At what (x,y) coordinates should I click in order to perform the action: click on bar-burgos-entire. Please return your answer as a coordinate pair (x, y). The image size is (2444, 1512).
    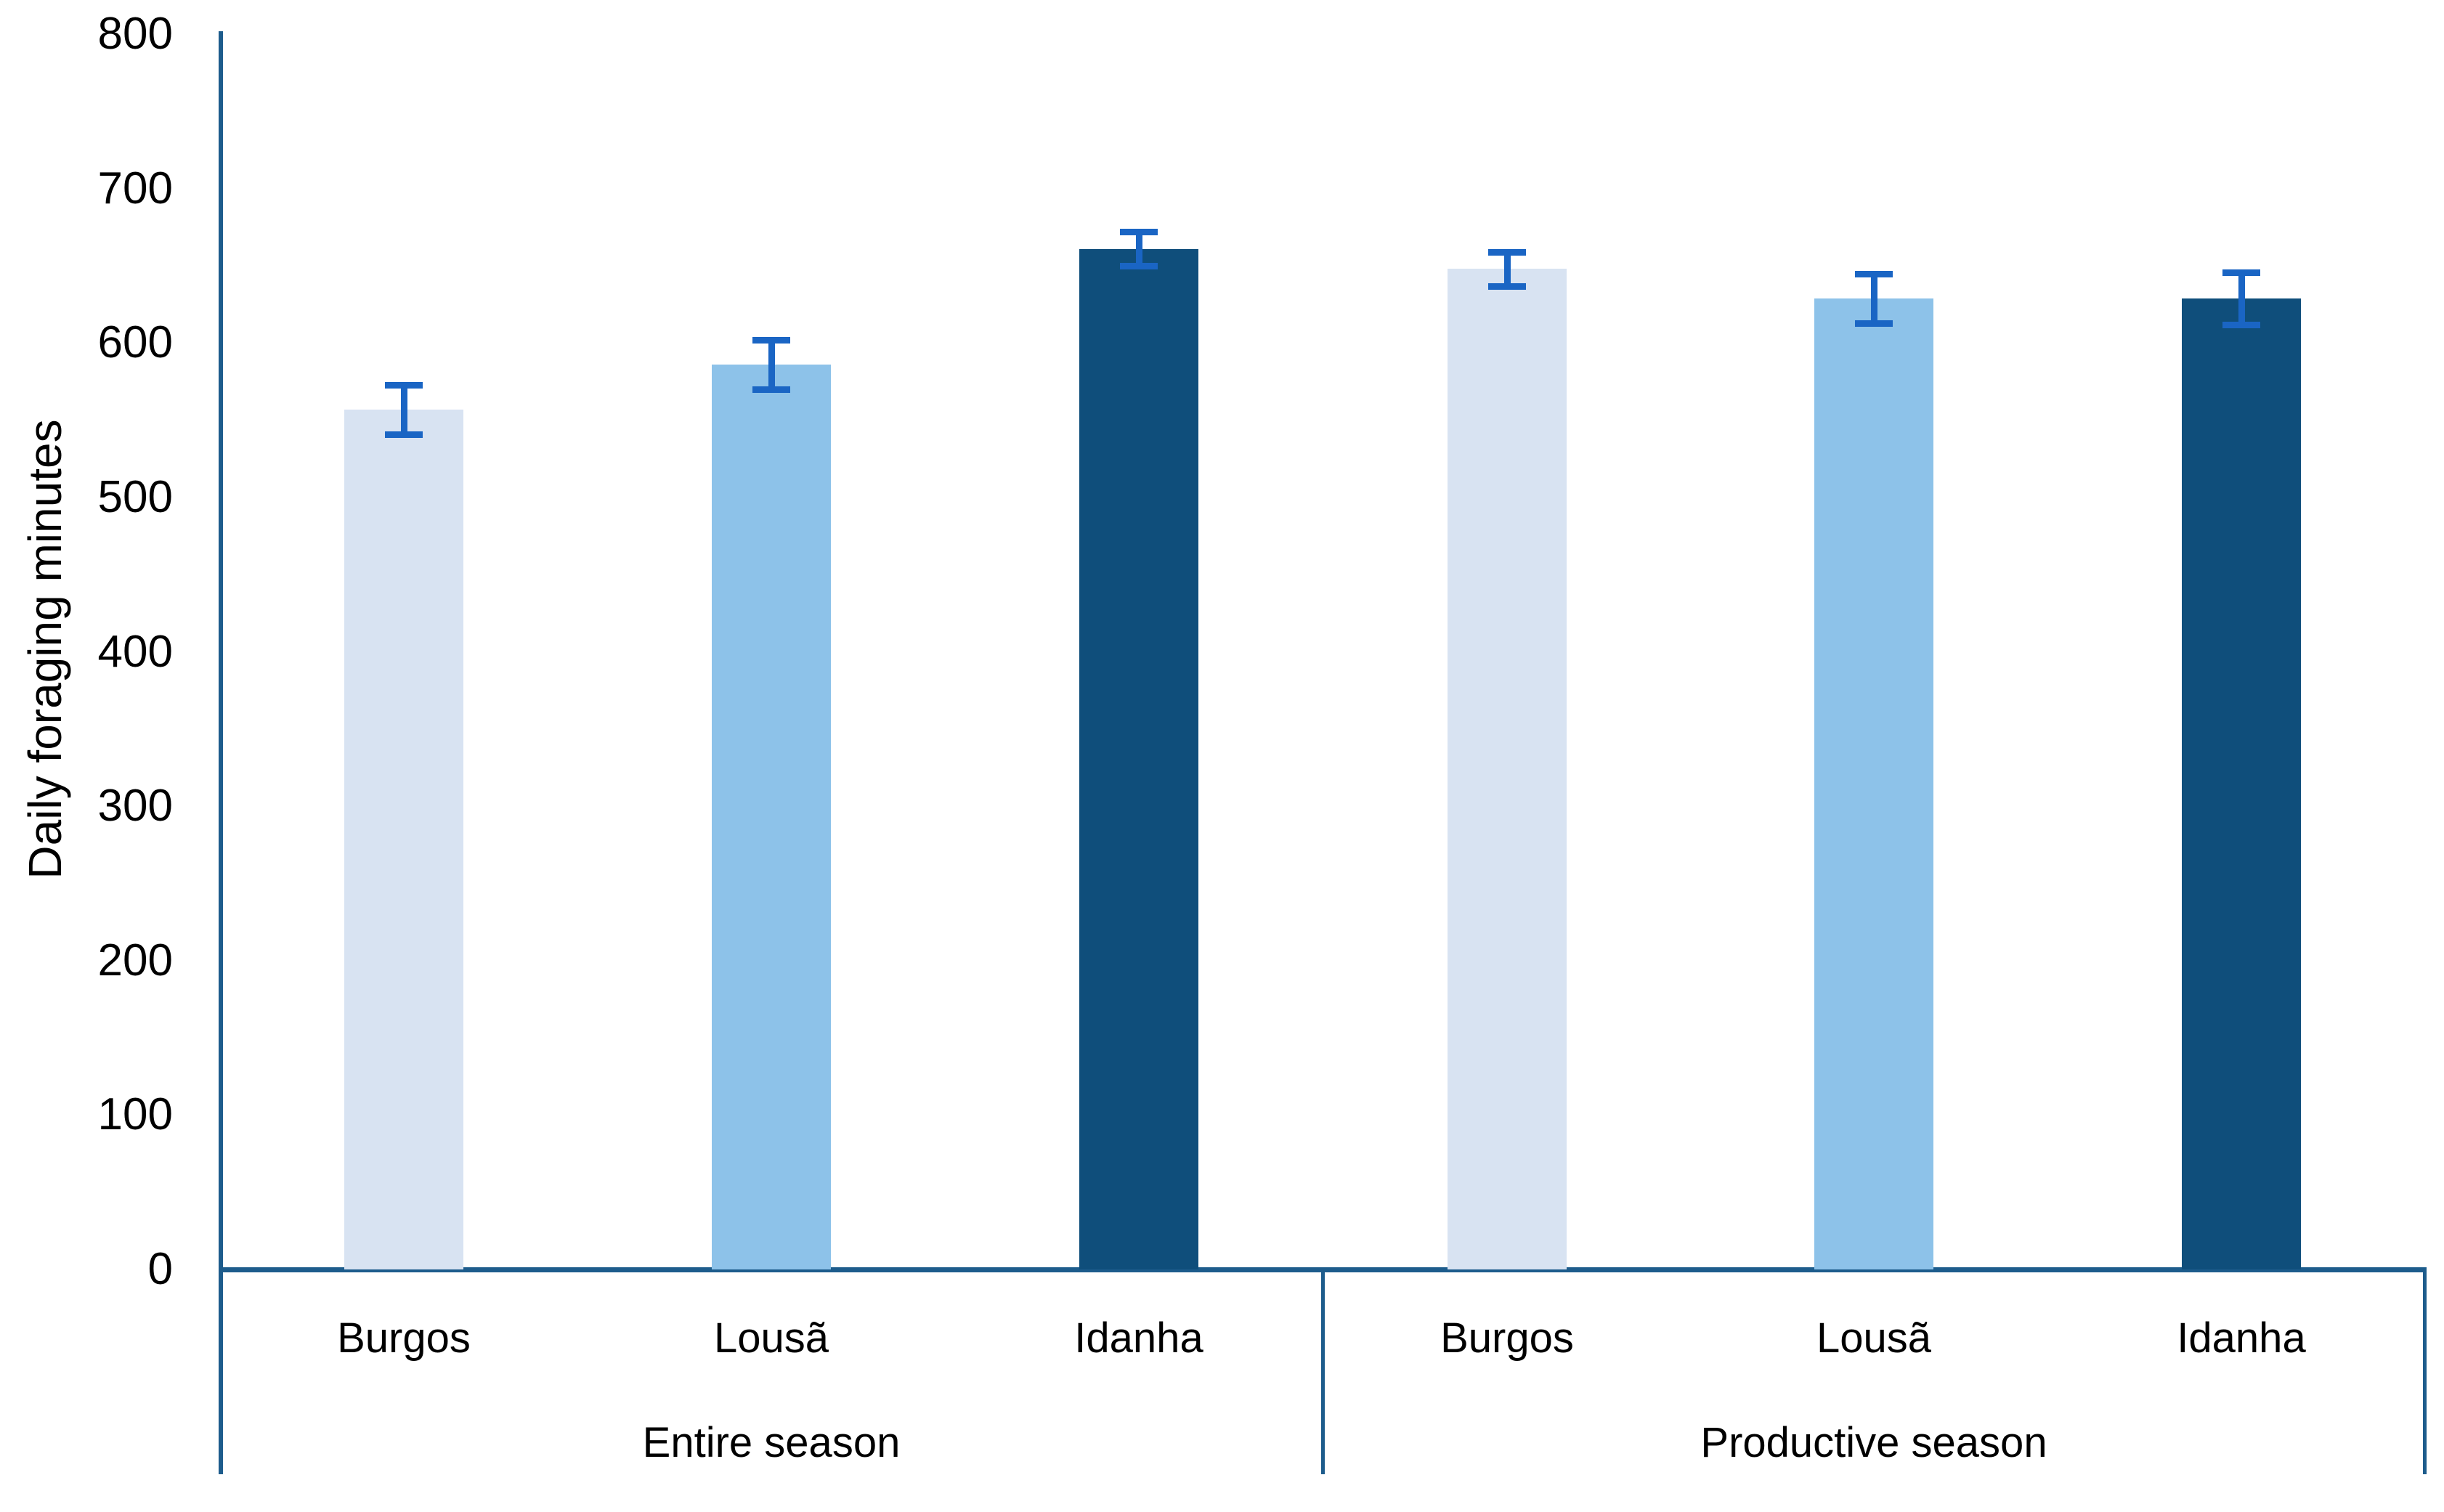
    Looking at the image, I should click on (403, 839).